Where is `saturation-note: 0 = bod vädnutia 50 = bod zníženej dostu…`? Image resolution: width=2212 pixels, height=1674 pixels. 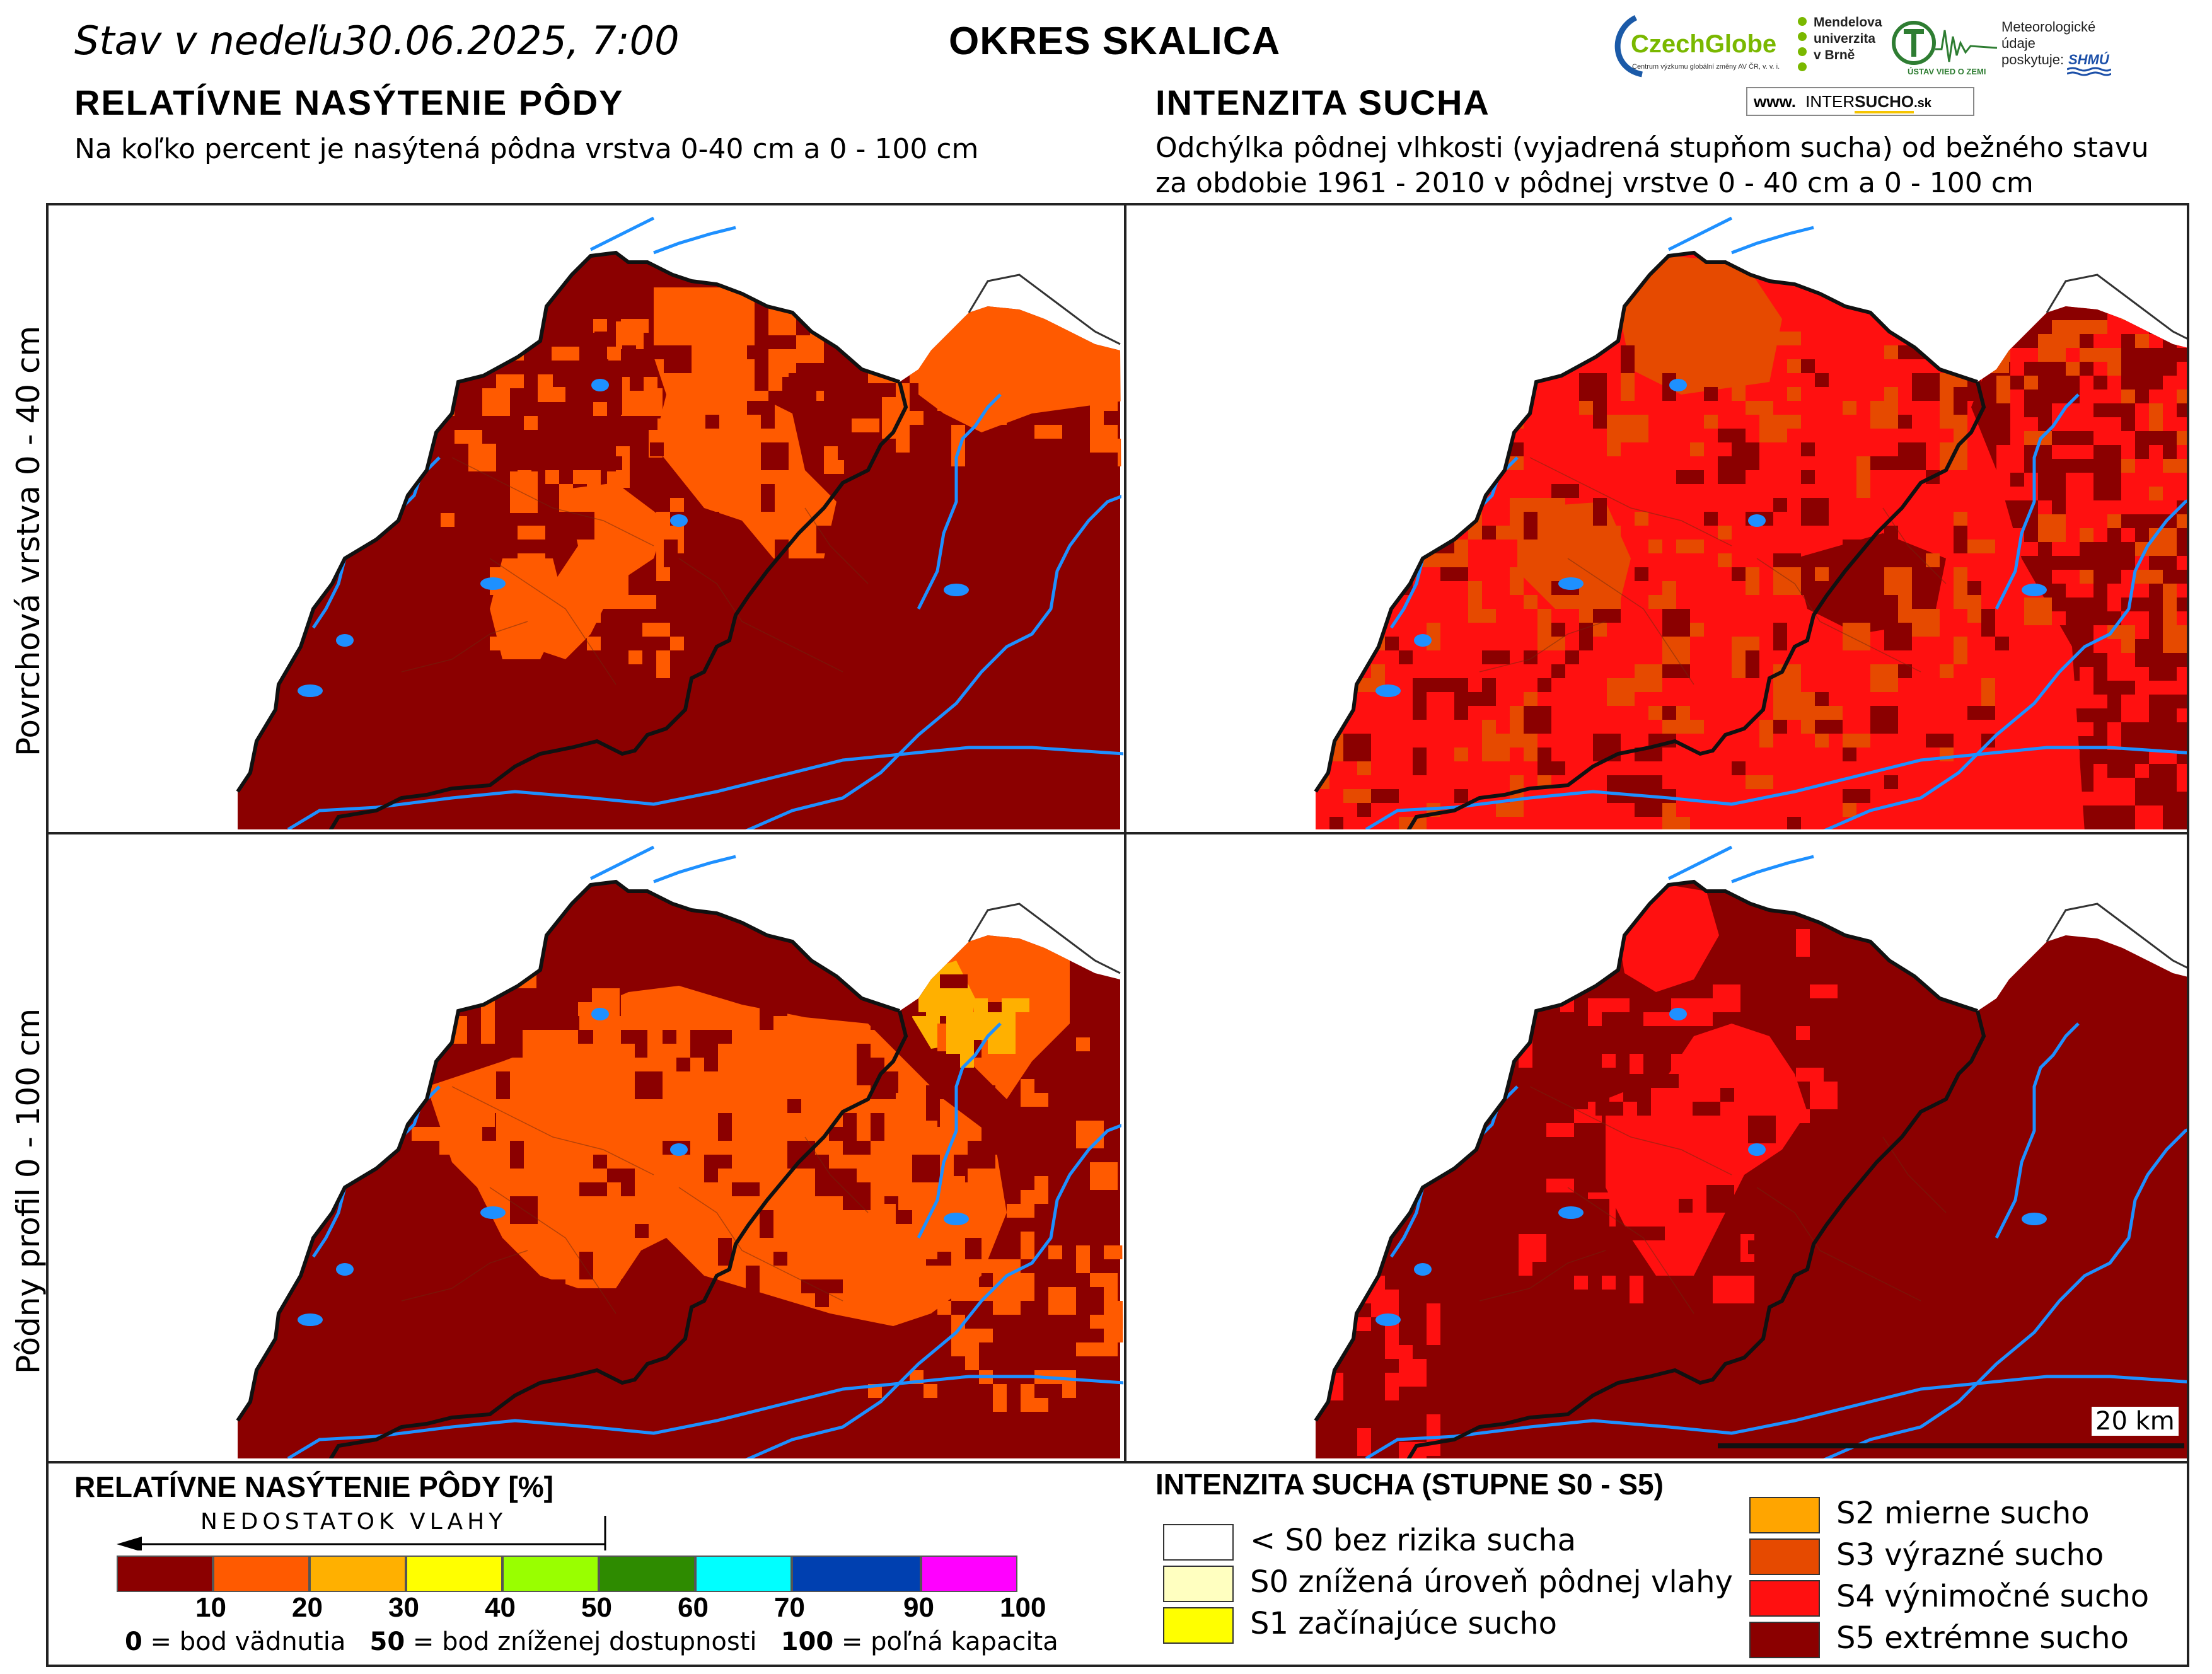 saturation-note: 0 = bod vädnutia 50 = bod zníženej dostu… is located at coordinates (591, 1641).